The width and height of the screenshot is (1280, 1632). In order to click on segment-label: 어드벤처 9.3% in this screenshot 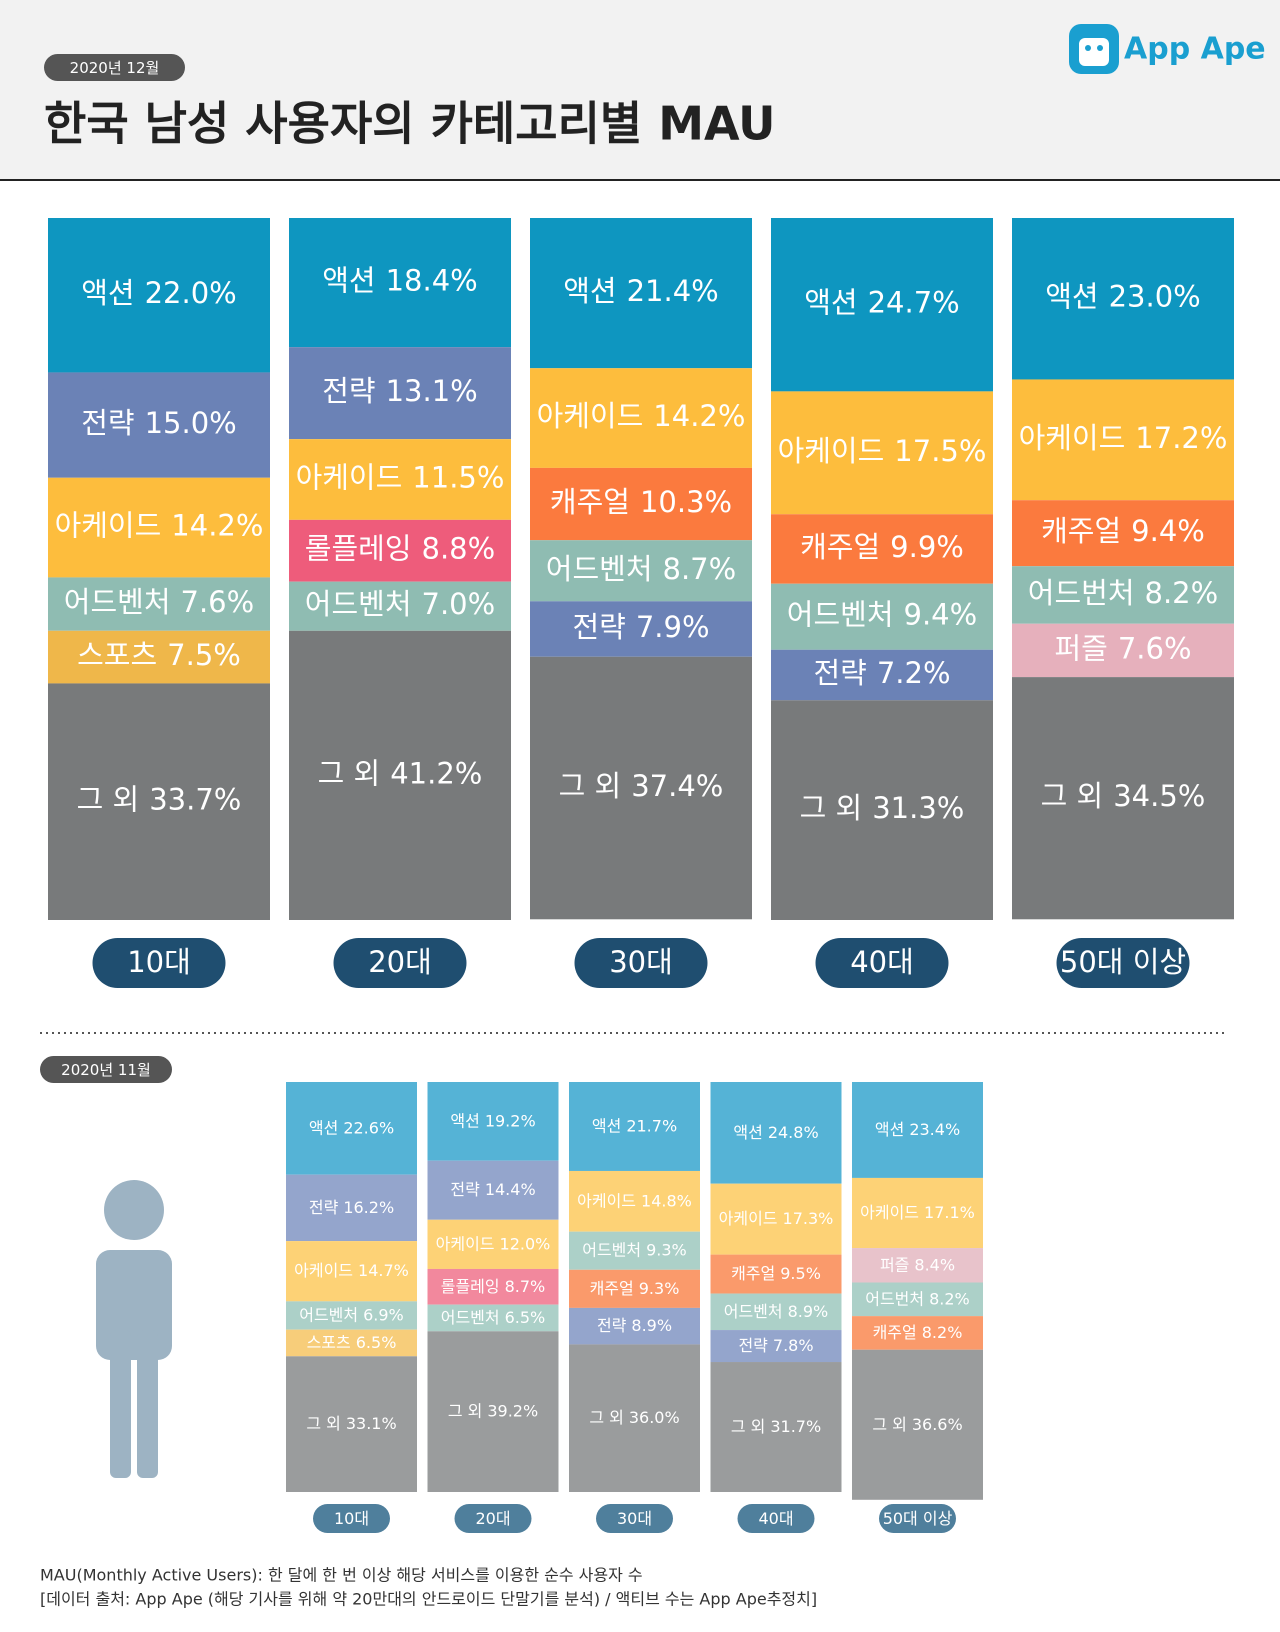, I will do `click(634, 1249)`.